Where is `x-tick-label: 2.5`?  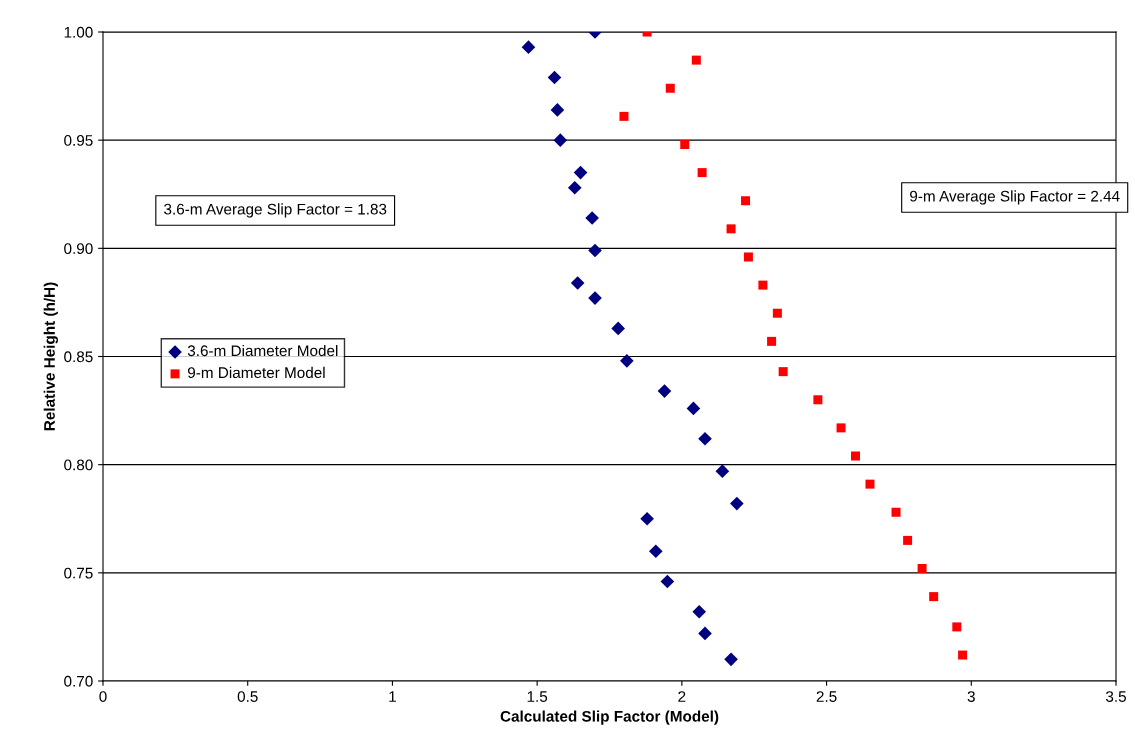 x-tick-label: 2.5 is located at coordinates (826, 696).